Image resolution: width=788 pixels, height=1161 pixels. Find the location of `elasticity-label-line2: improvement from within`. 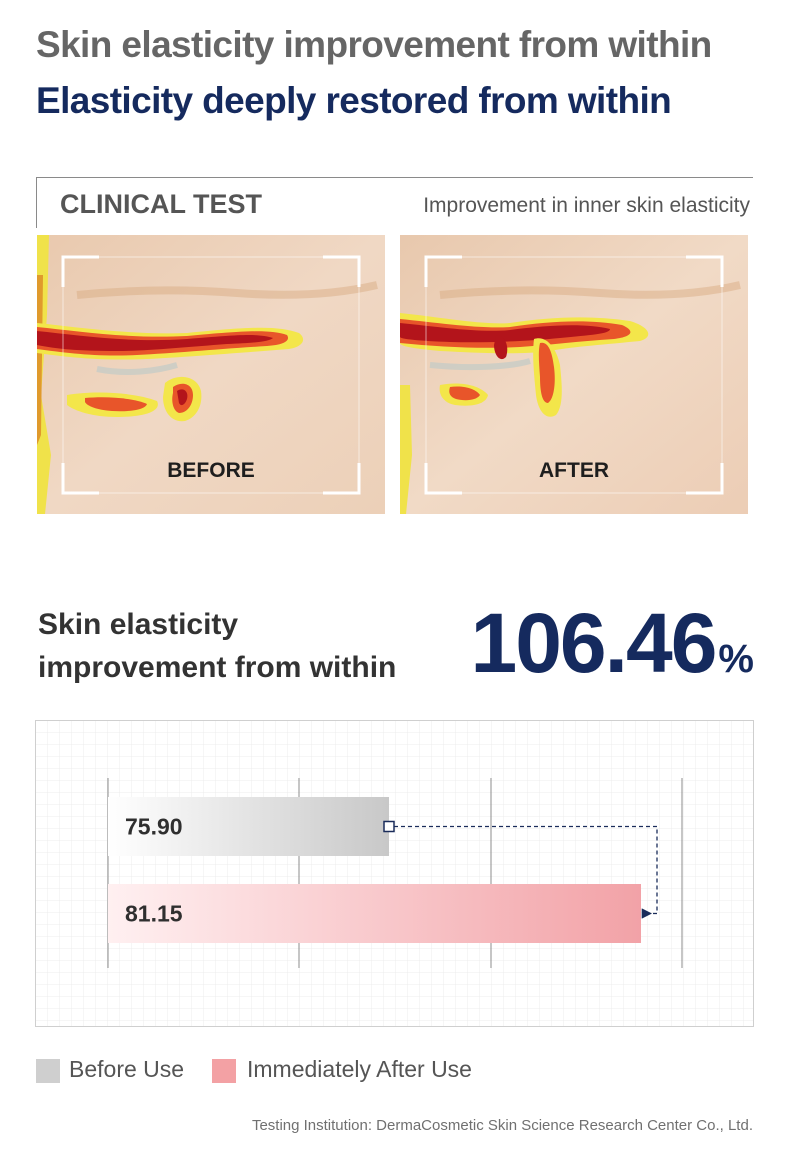

elasticity-label-line2: improvement from within is located at coordinates (217, 667).